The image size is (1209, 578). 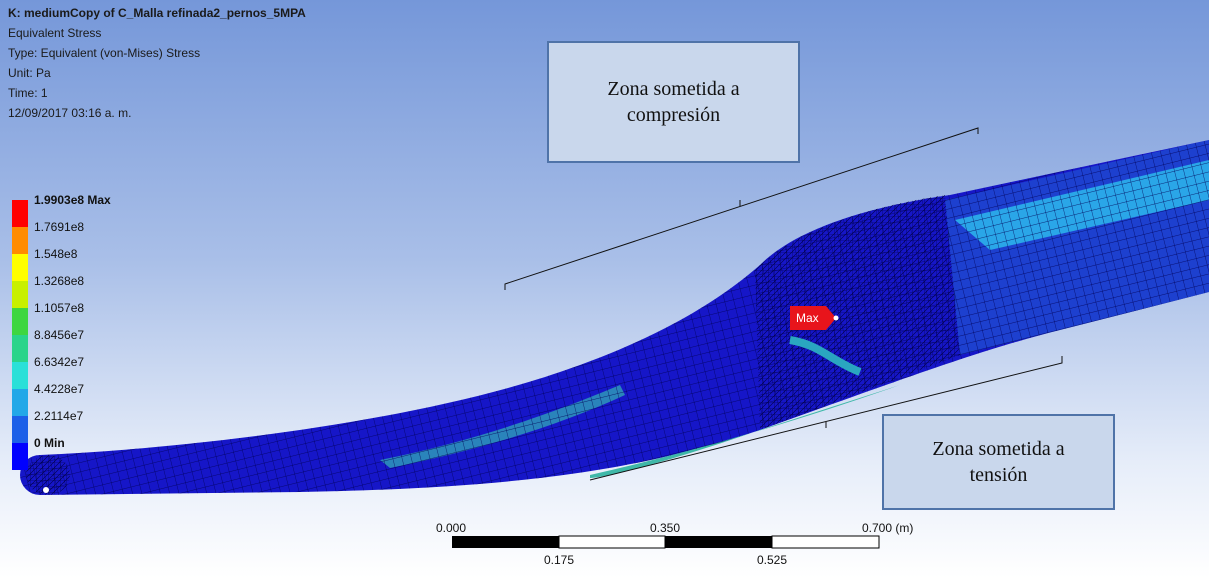 I want to click on bracket-compression, so click(x=741, y=208).